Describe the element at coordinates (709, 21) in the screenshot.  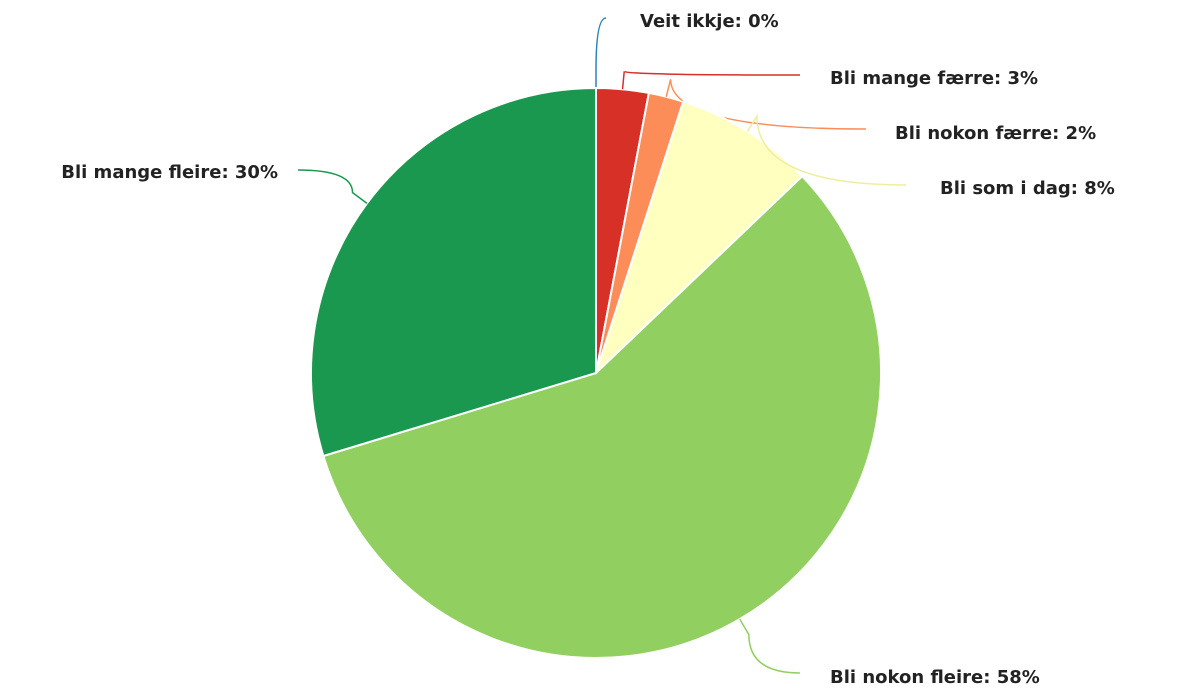
I see `data-label: Veit ikkje: 0%` at that location.